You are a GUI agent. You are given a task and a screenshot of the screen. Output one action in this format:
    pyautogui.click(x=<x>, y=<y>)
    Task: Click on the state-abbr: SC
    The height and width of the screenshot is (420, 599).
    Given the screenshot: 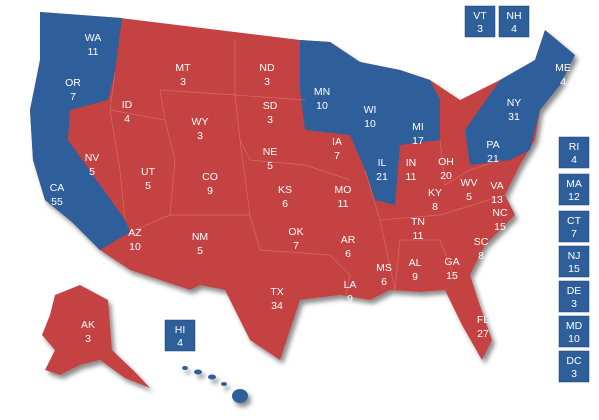 What is the action you would take?
    pyautogui.click(x=481, y=242)
    